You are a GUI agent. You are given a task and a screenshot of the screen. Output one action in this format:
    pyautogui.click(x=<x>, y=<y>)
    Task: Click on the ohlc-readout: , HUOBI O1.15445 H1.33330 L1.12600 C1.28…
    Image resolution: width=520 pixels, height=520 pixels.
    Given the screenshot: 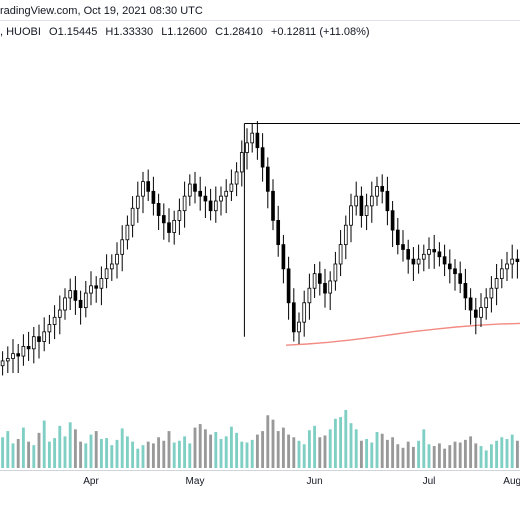 What is the action you would take?
    pyautogui.click(x=187, y=32)
    